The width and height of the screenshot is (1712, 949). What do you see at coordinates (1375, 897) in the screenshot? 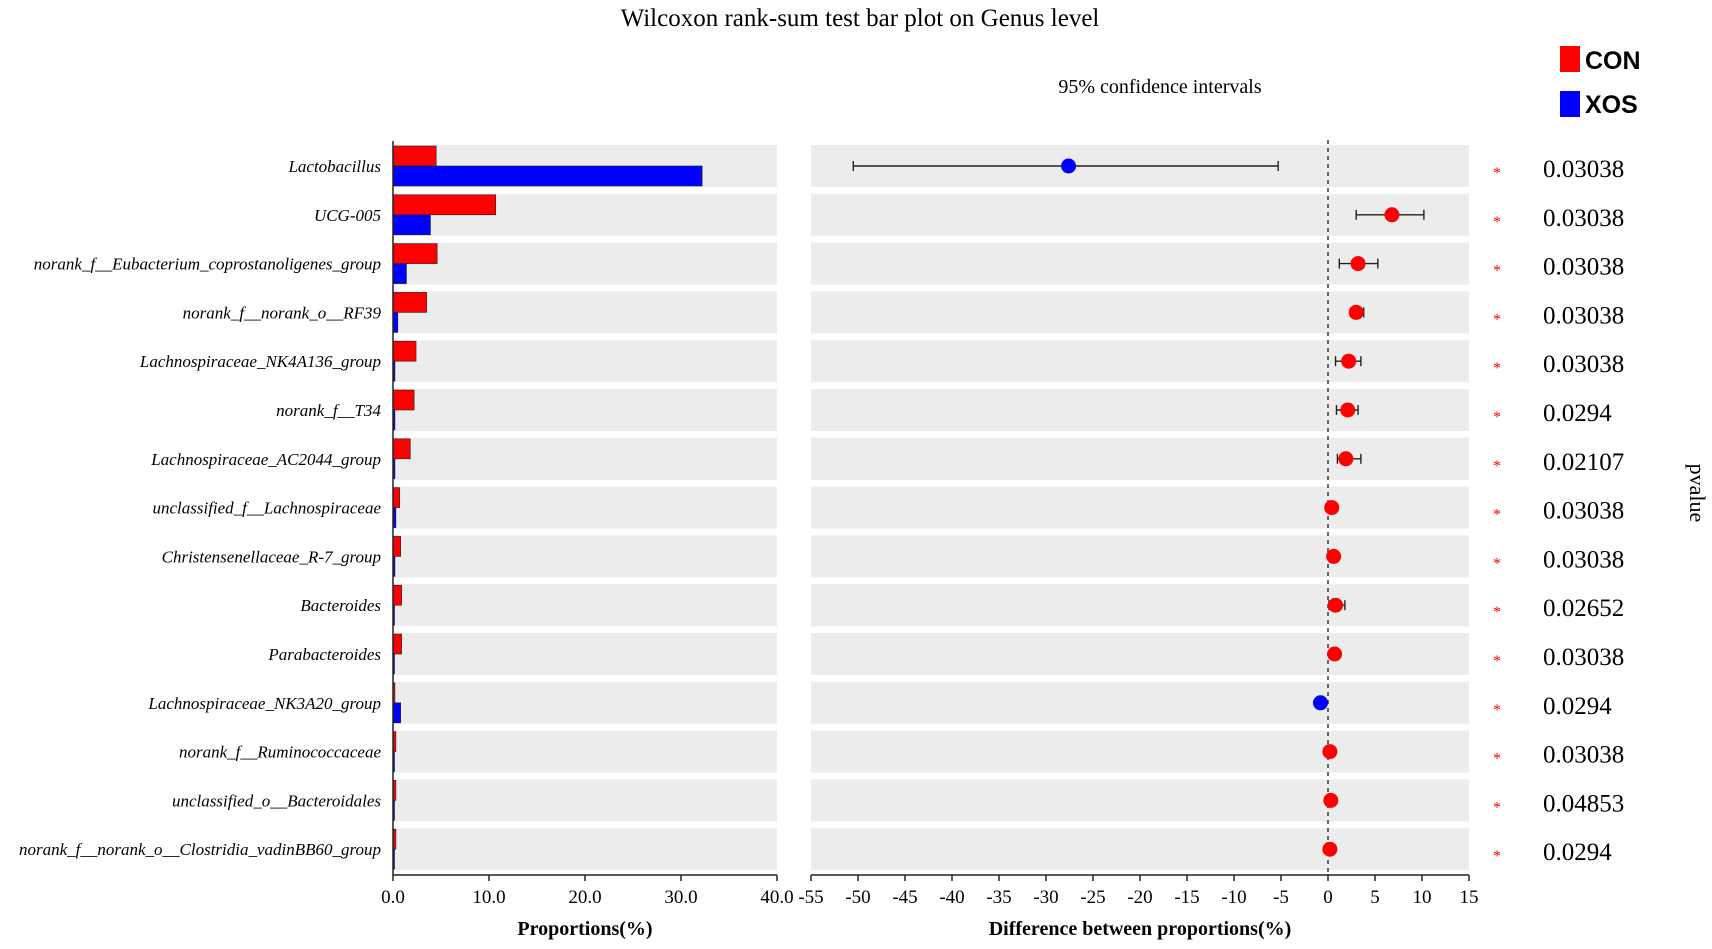
I see `ci-x-tick-label: 5` at bounding box center [1375, 897].